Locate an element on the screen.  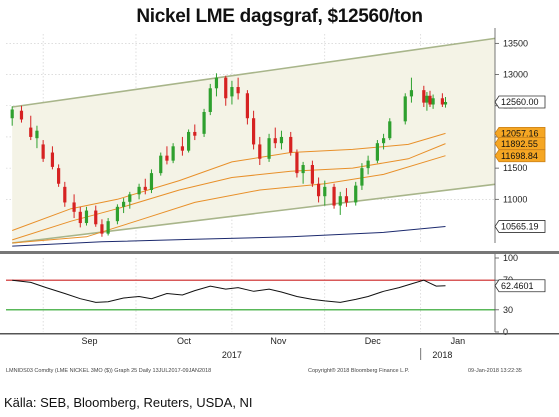
trend-channel-lower is located at coordinates (254, 213).